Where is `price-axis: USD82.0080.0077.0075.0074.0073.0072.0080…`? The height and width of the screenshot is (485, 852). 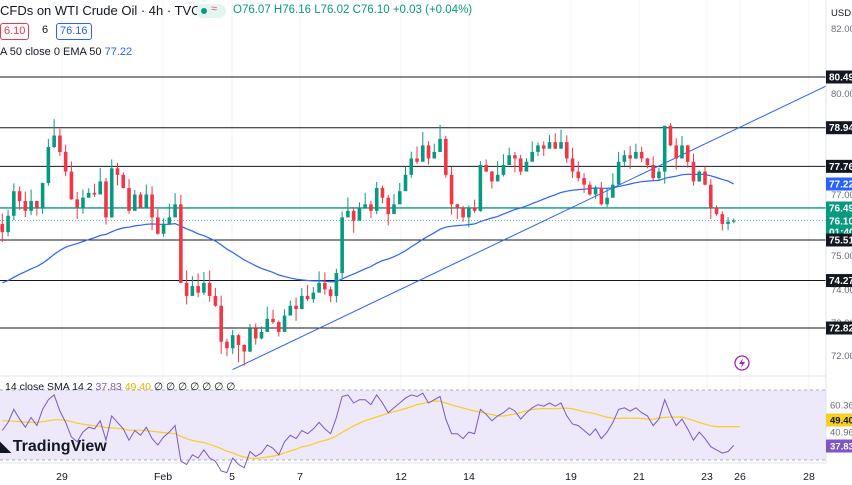
price-axis: USD82.0080.0077.0075.0074.0073.0072.0080… is located at coordinates (838, 242).